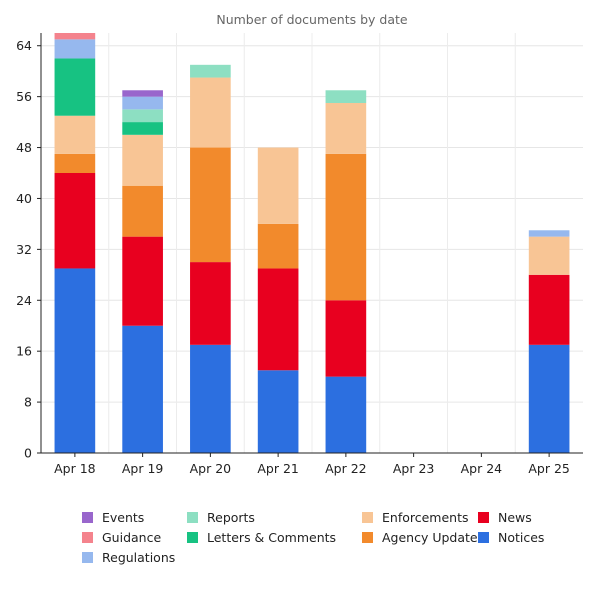 Image resolution: width=600 pixels, height=600 pixels. Describe the element at coordinates (433, 537) in the screenshot. I see `legend-label: Agency Updates` at that location.